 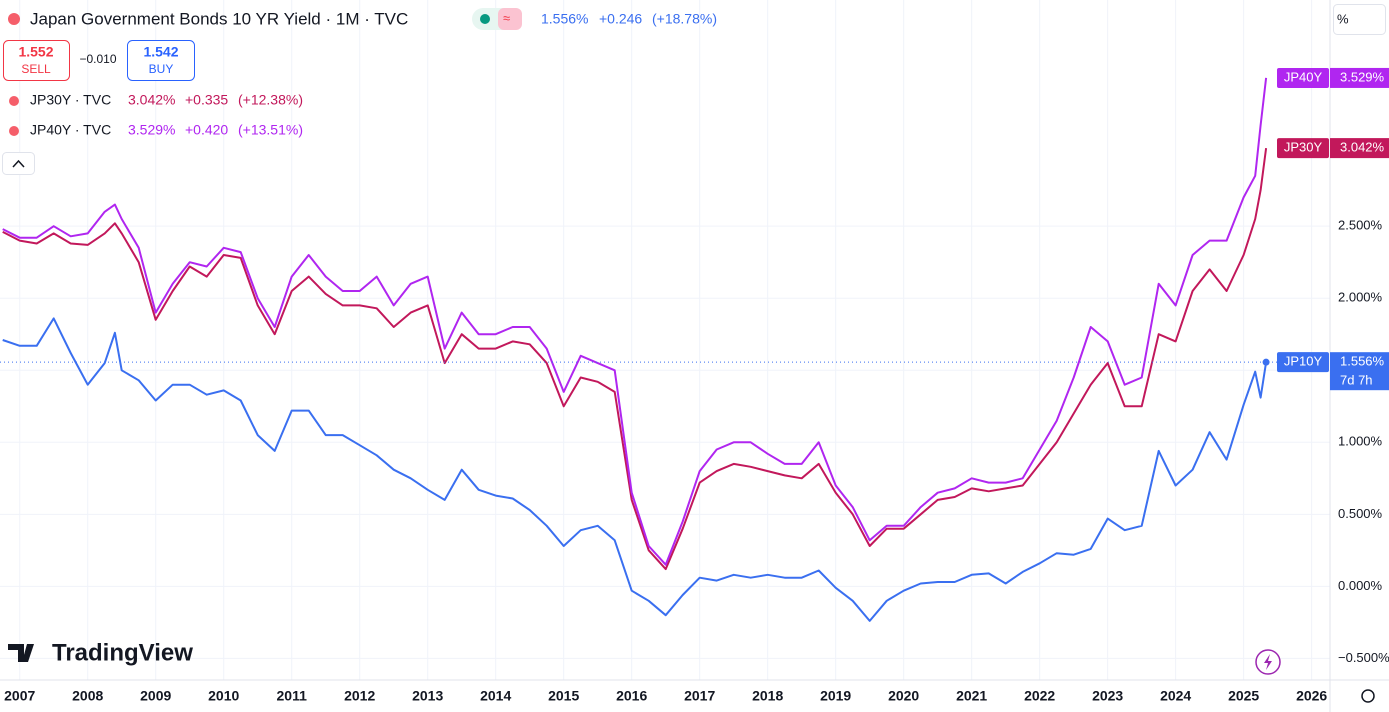 I want to click on x-tick-label: 2025, so click(x=1243, y=696).